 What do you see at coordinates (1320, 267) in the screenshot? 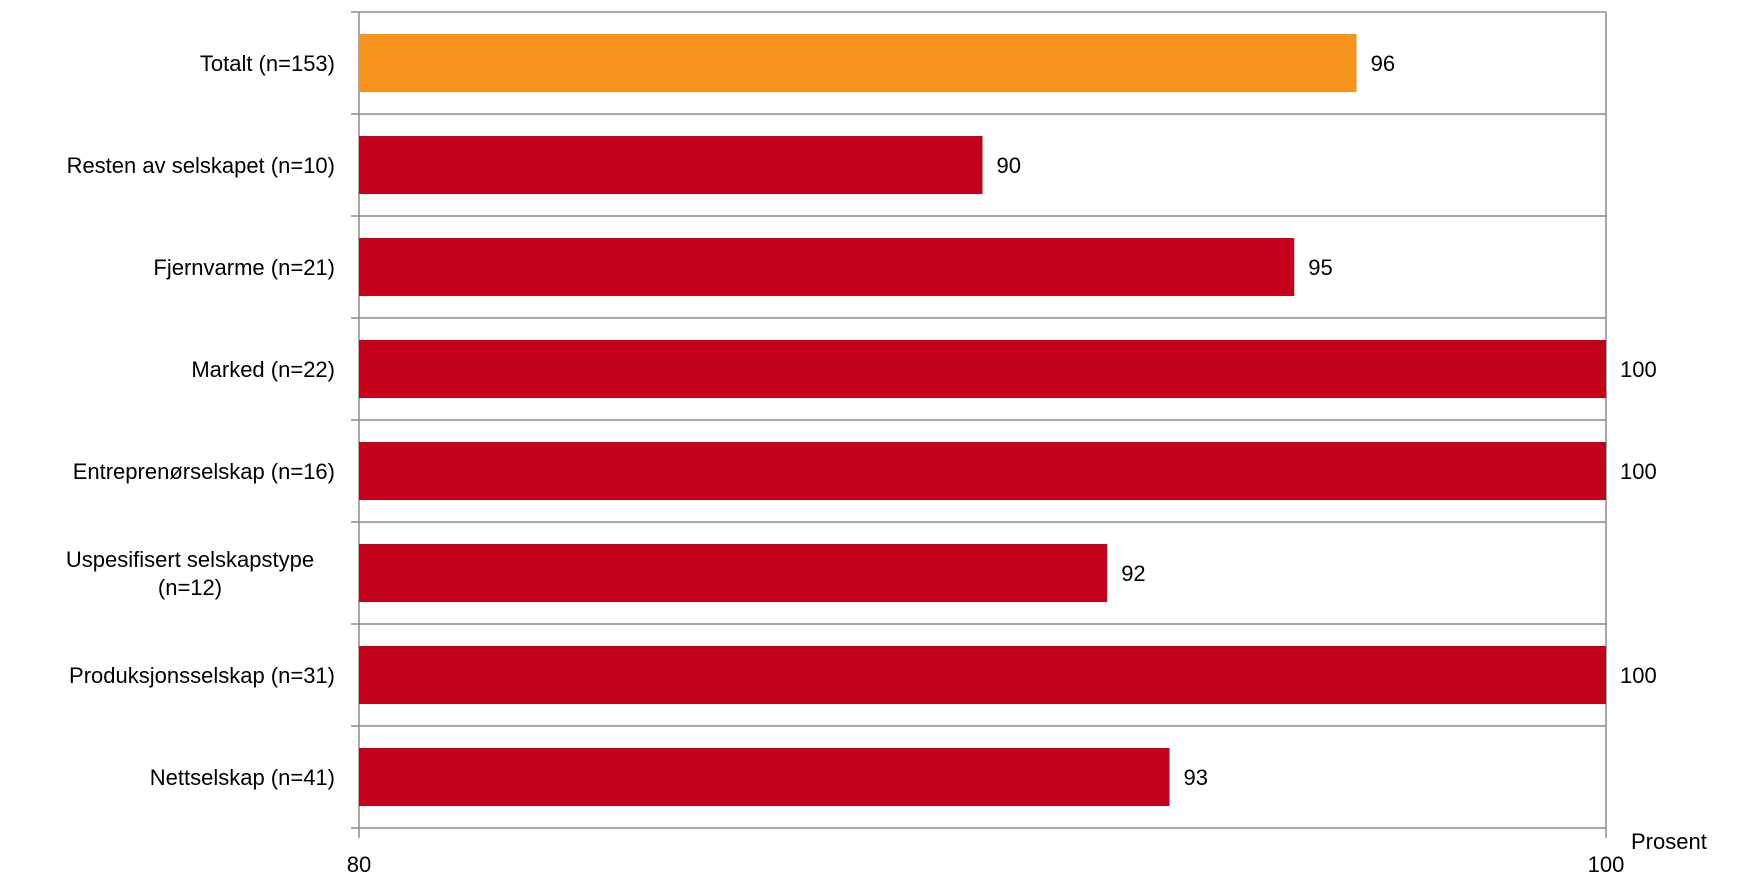
I see `data-label: 95` at bounding box center [1320, 267].